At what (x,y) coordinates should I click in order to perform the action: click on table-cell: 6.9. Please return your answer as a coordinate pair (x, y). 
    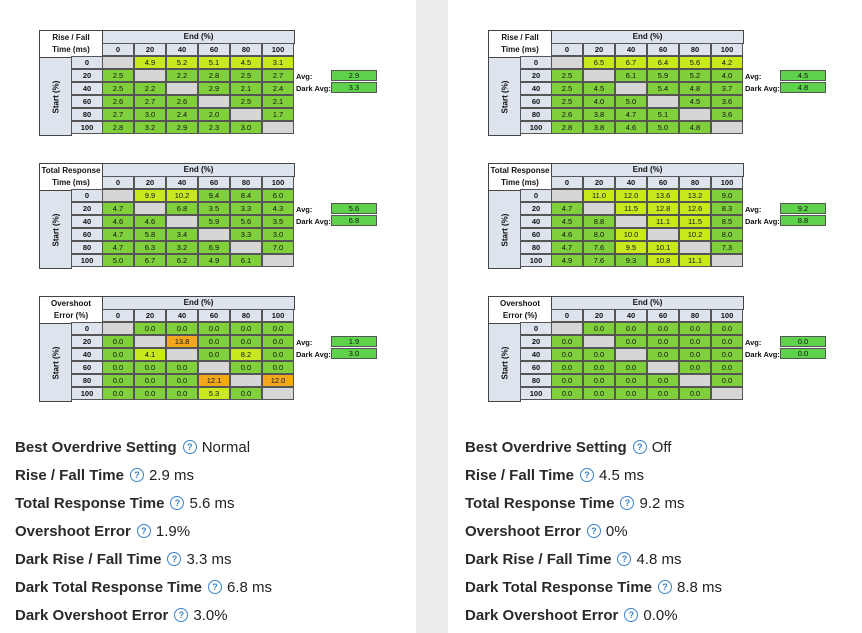
    Looking at the image, I should click on (214, 247).